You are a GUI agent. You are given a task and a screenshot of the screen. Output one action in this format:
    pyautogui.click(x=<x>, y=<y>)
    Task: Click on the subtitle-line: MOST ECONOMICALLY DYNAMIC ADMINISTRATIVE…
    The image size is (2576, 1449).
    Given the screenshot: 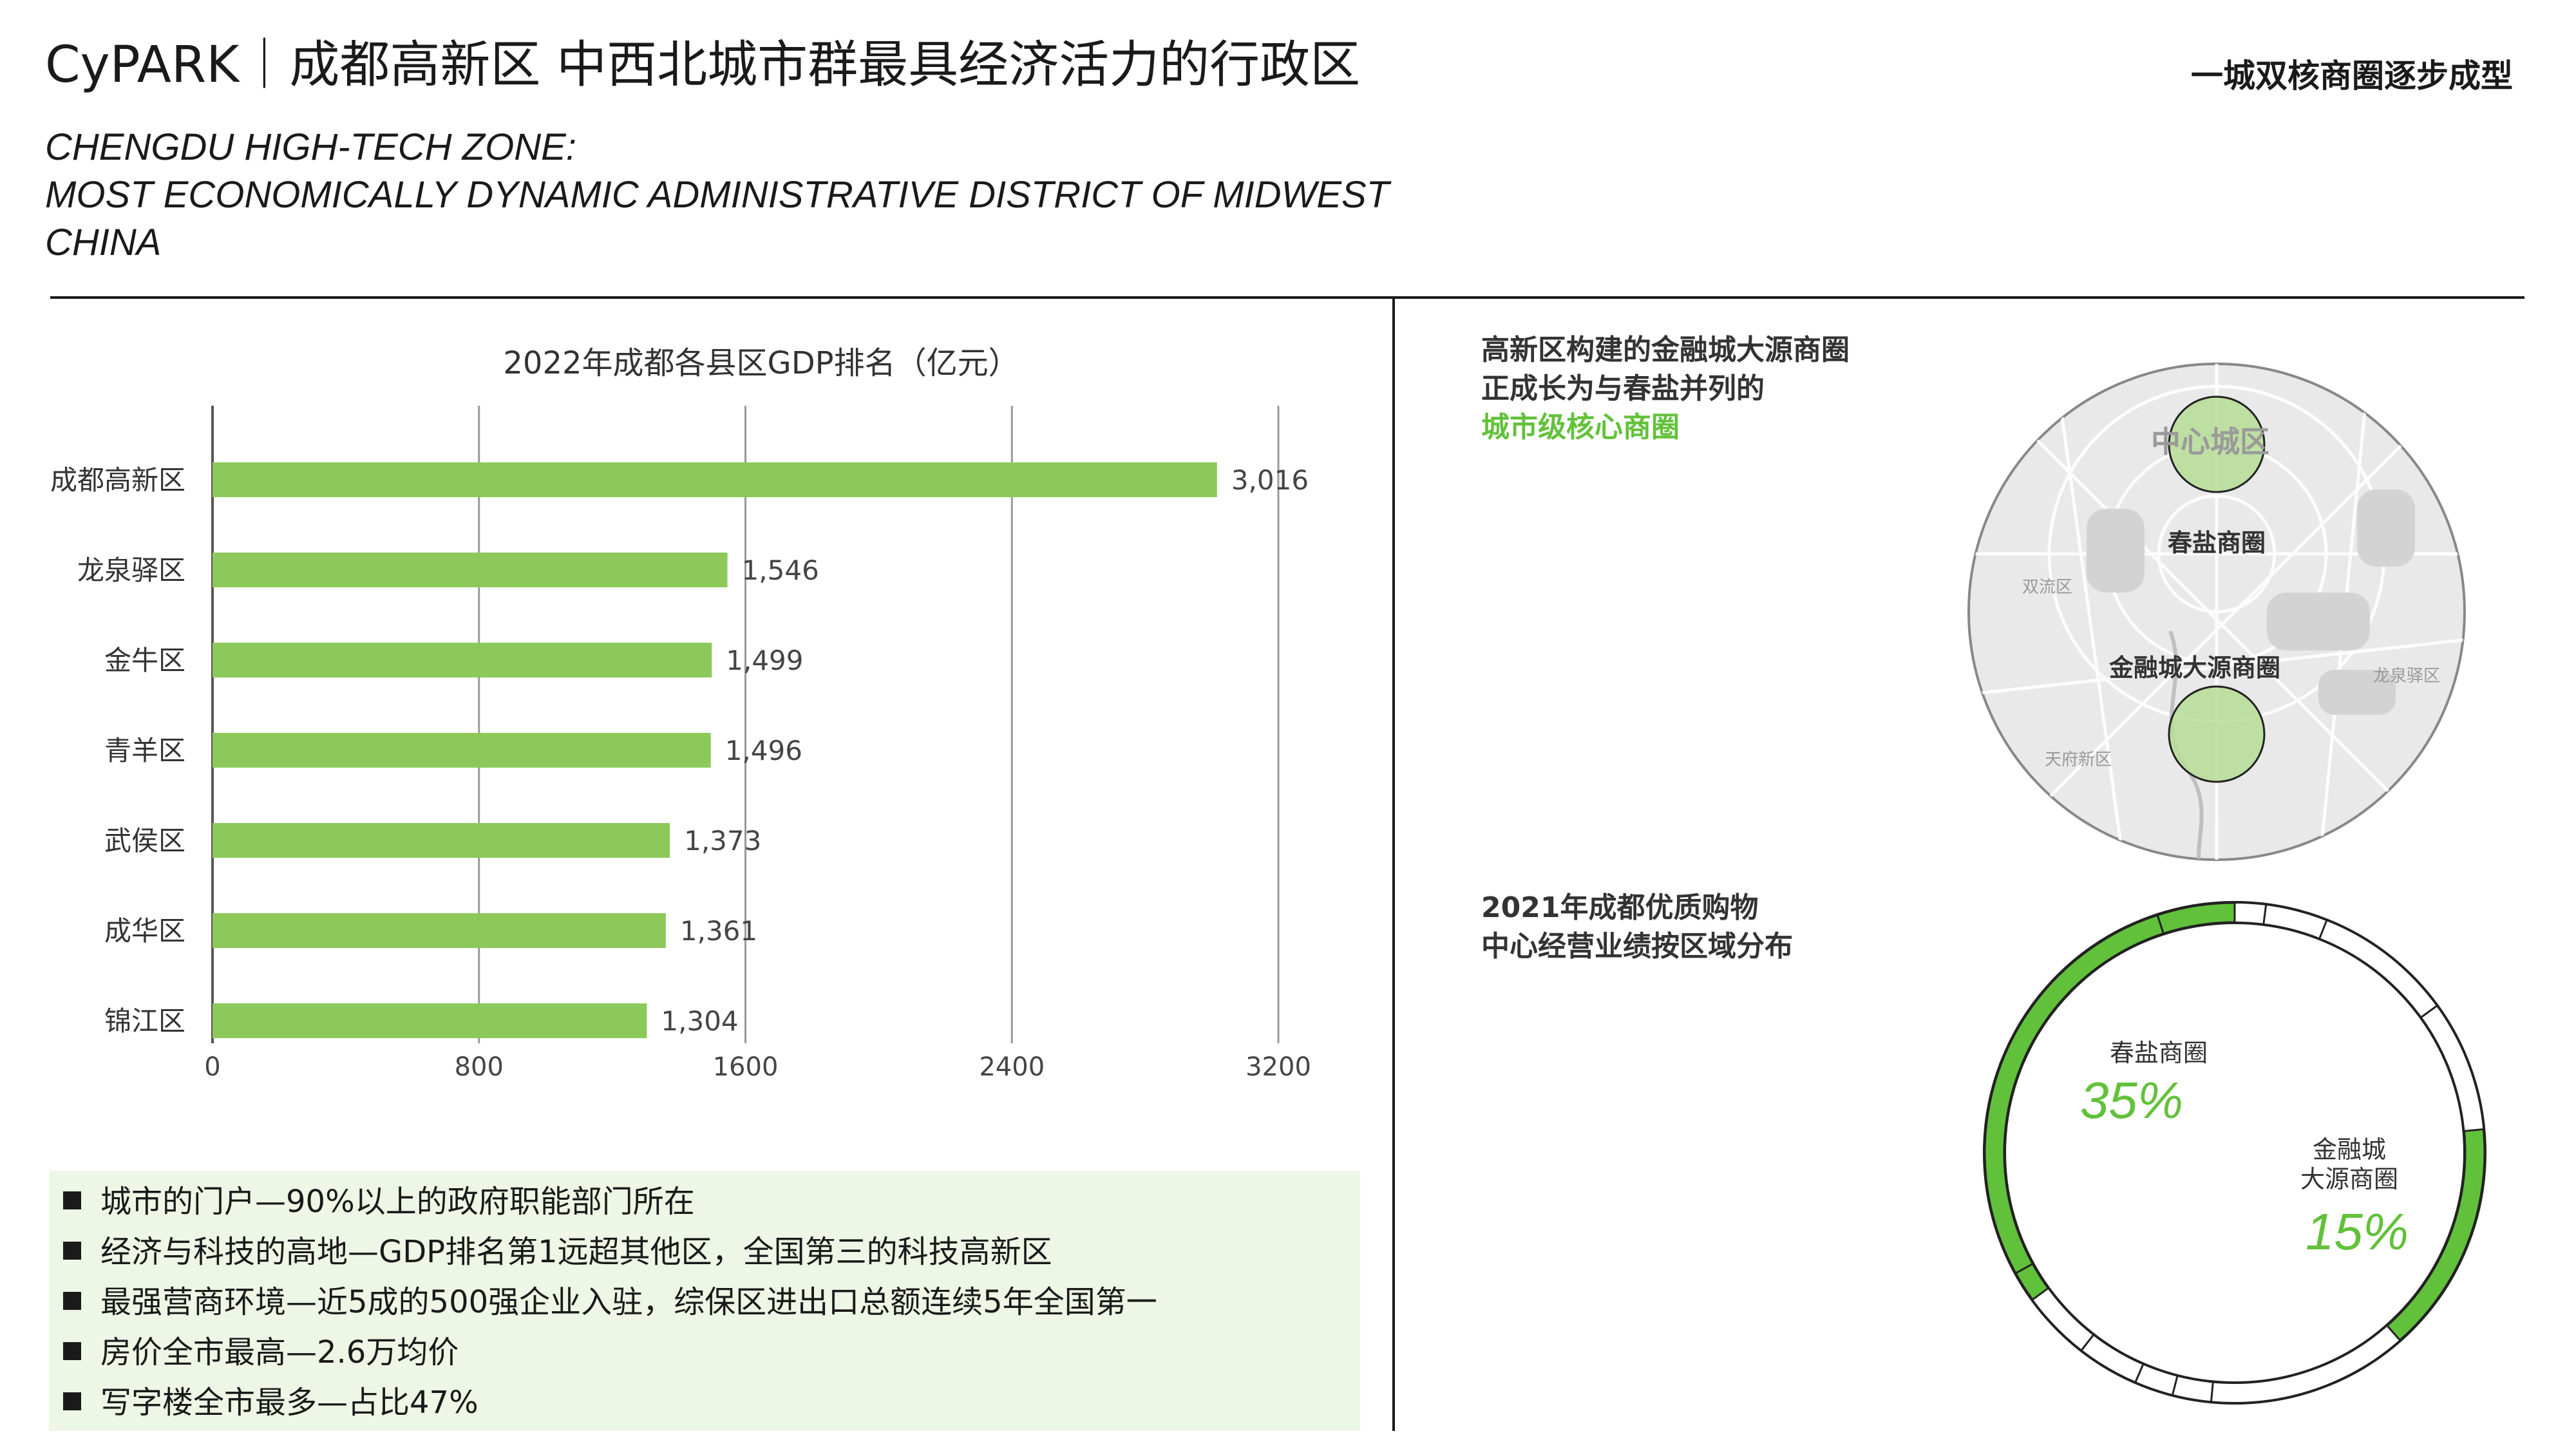 What is the action you would take?
    pyautogui.click(x=717, y=195)
    